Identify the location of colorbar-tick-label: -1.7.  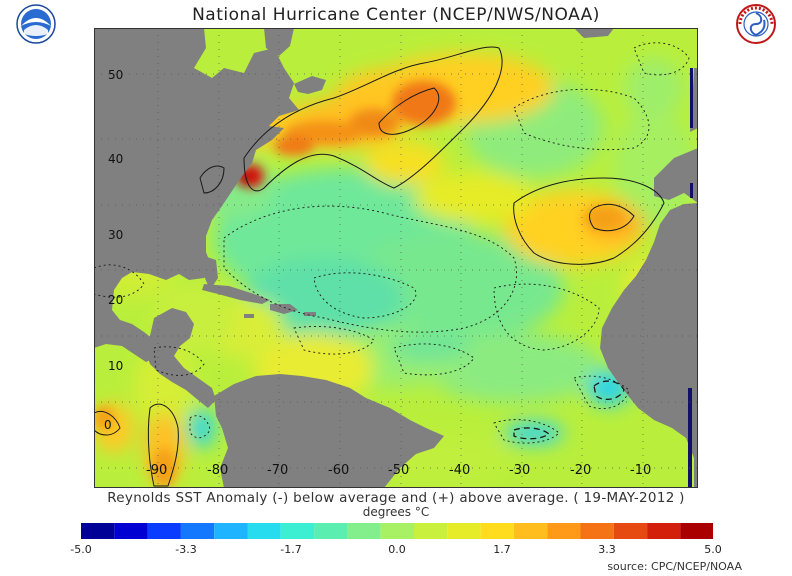
(291, 549).